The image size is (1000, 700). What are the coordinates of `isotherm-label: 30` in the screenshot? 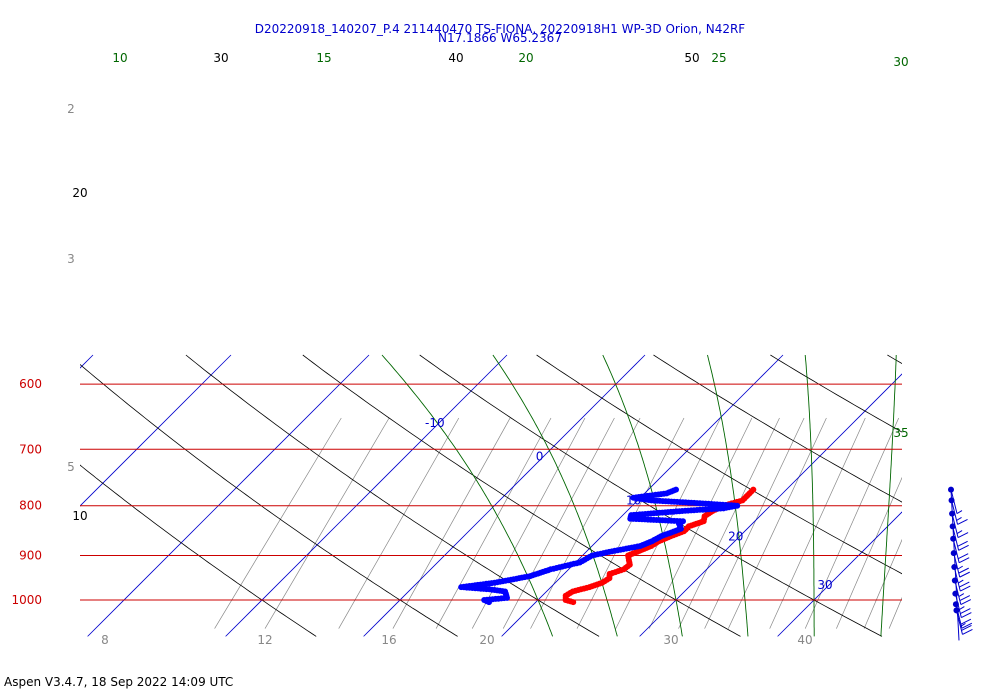 It's located at (824, 585).